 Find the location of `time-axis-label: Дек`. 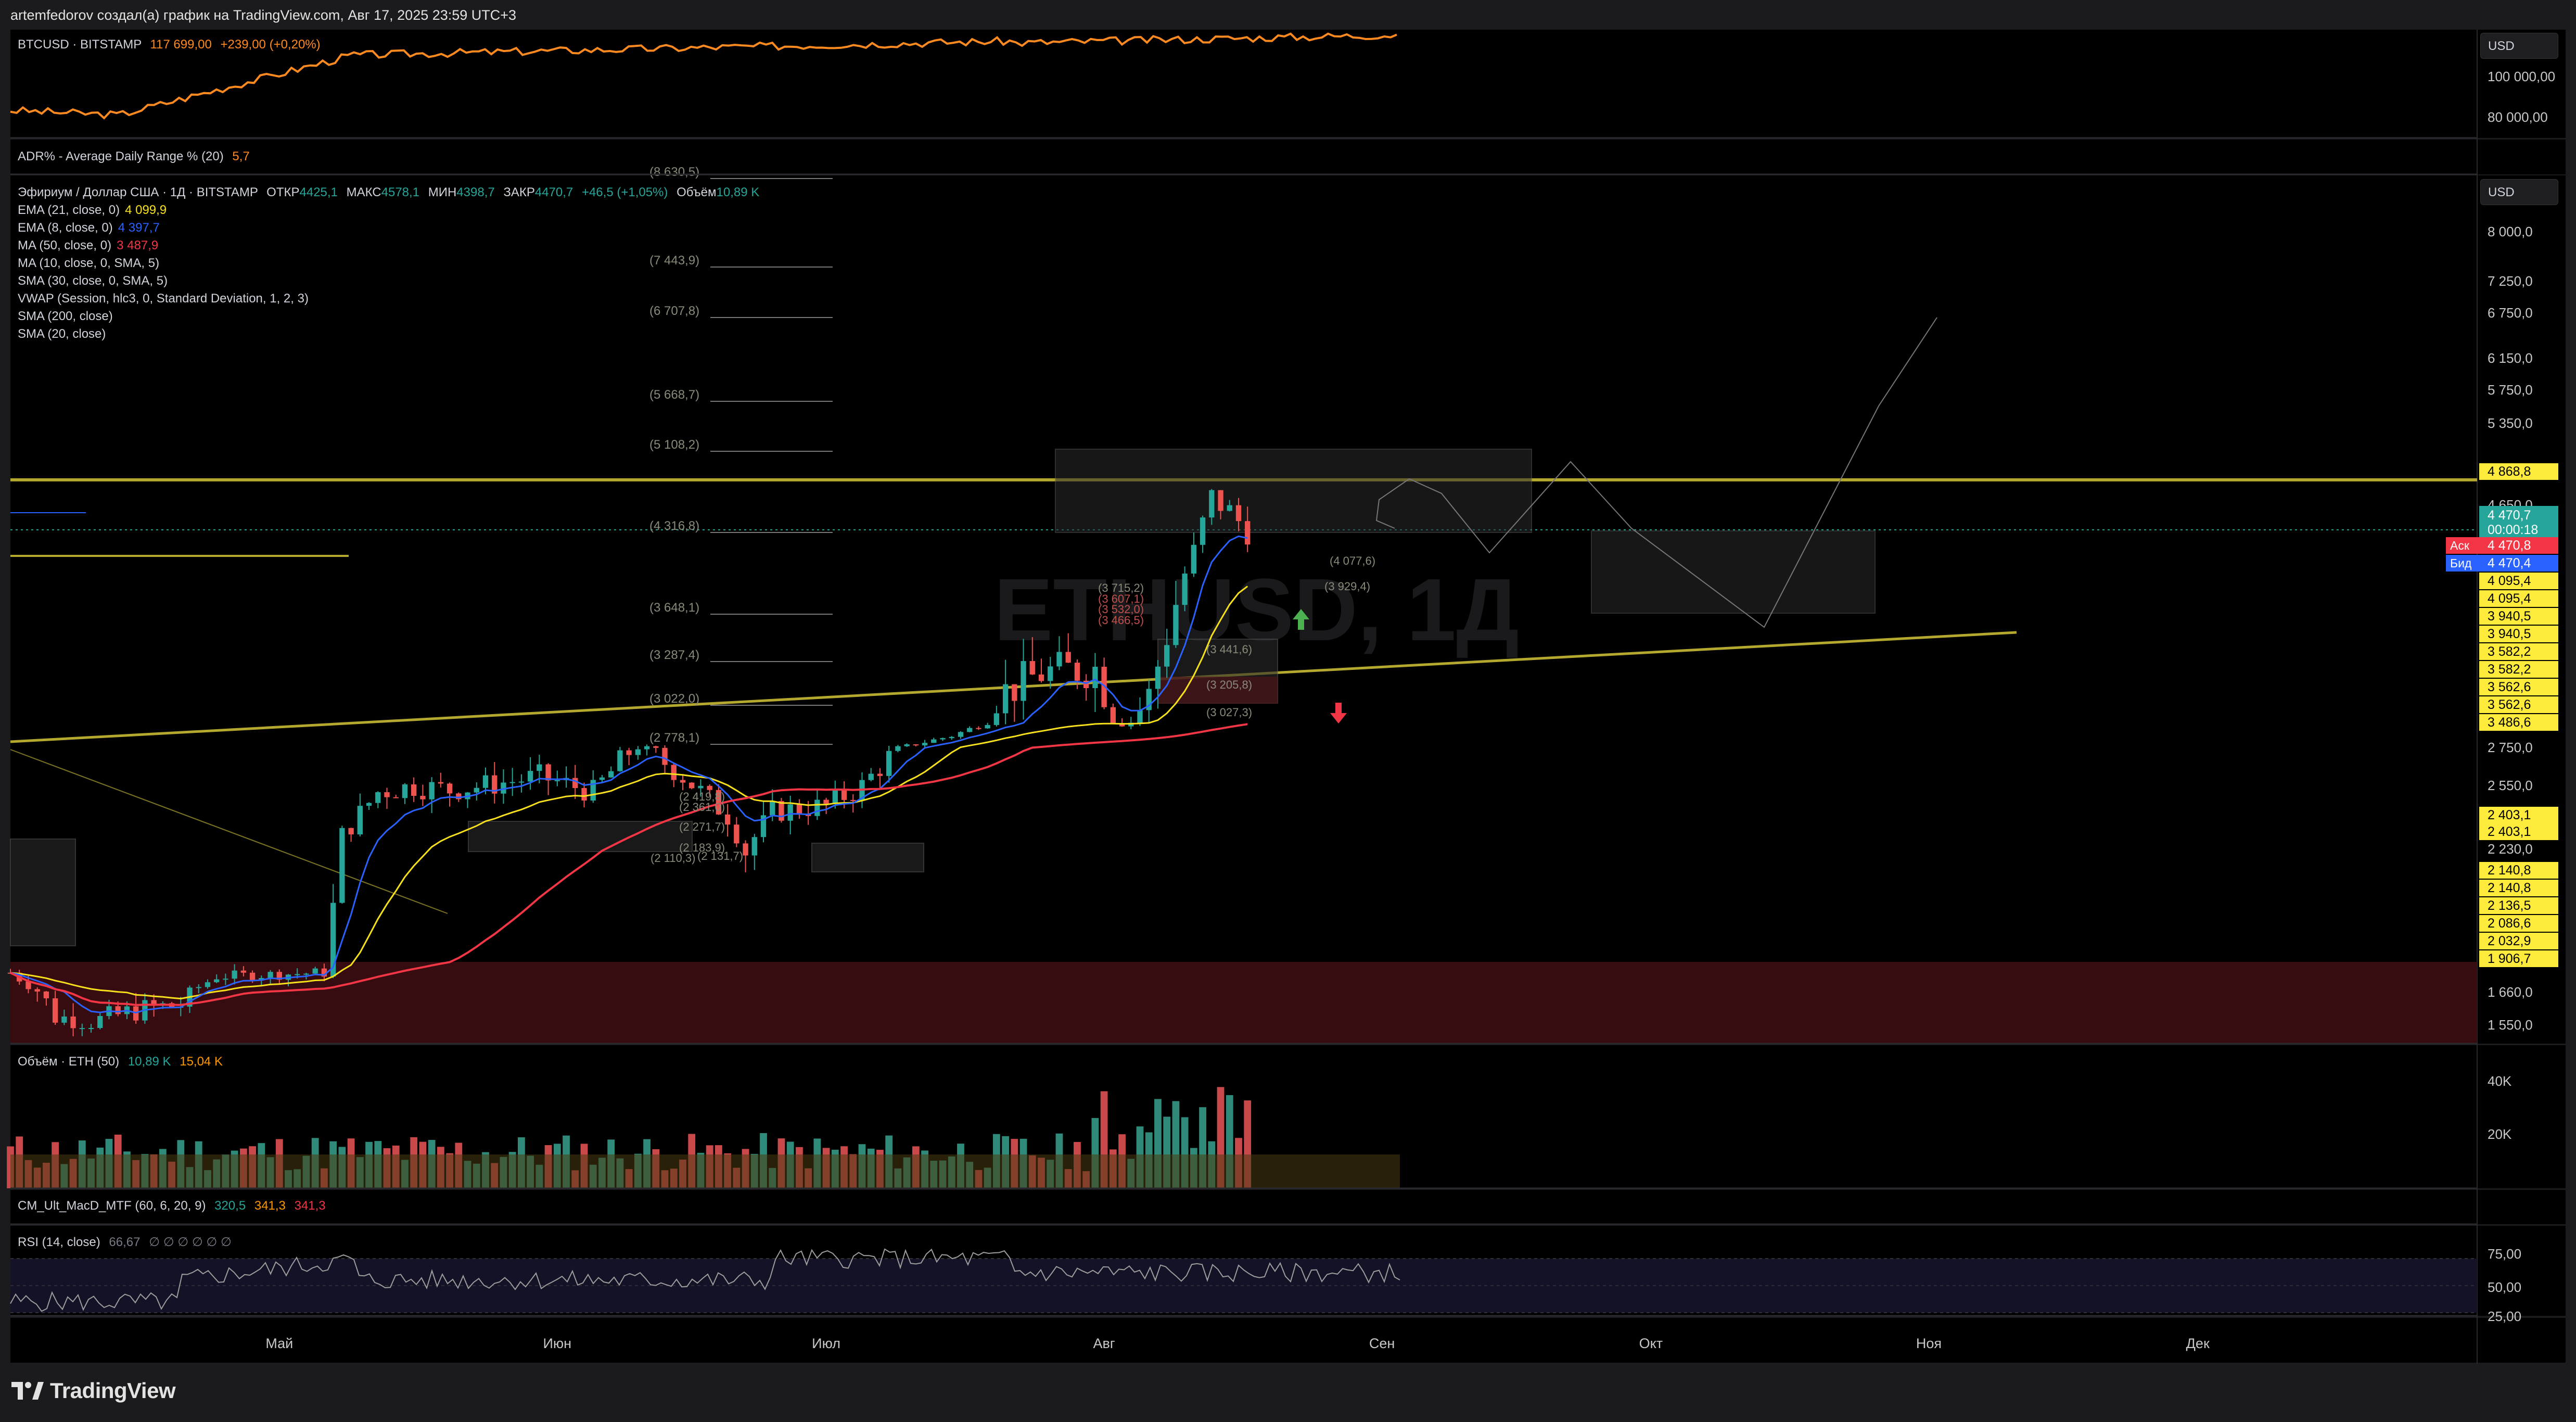

time-axis-label: Дек is located at coordinates (2198, 1343).